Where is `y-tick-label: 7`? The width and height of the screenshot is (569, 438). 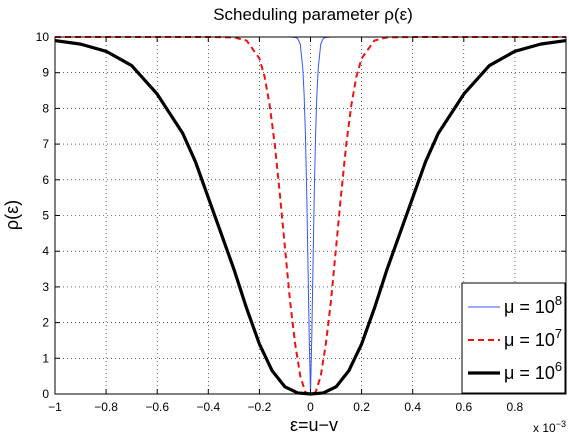 y-tick-label: 7 is located at coordinates (45, 144).